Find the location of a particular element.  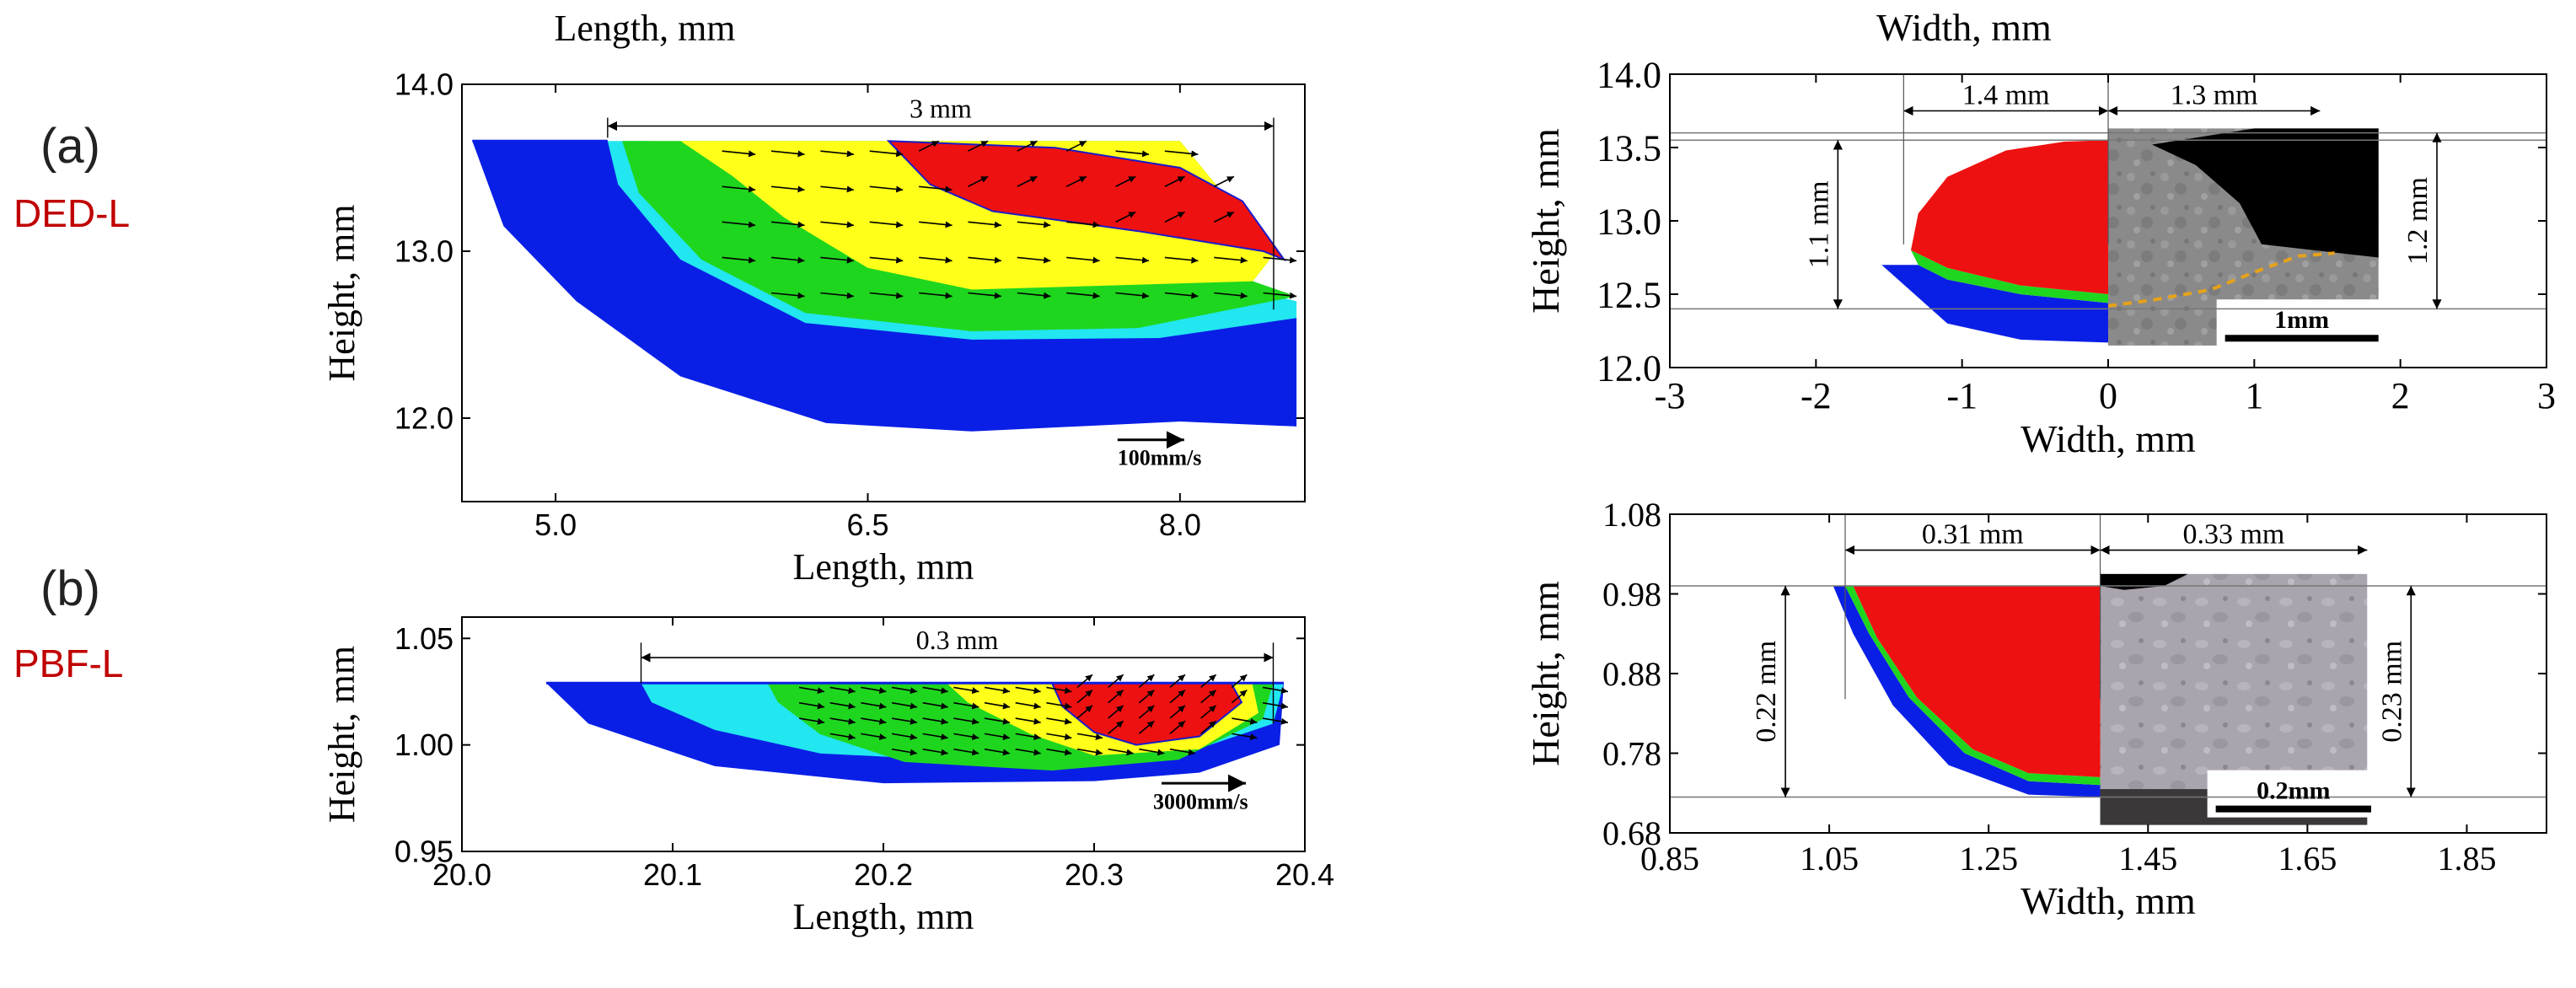

y-tick-label: 0.98 is located at coordinates (1631, 595).